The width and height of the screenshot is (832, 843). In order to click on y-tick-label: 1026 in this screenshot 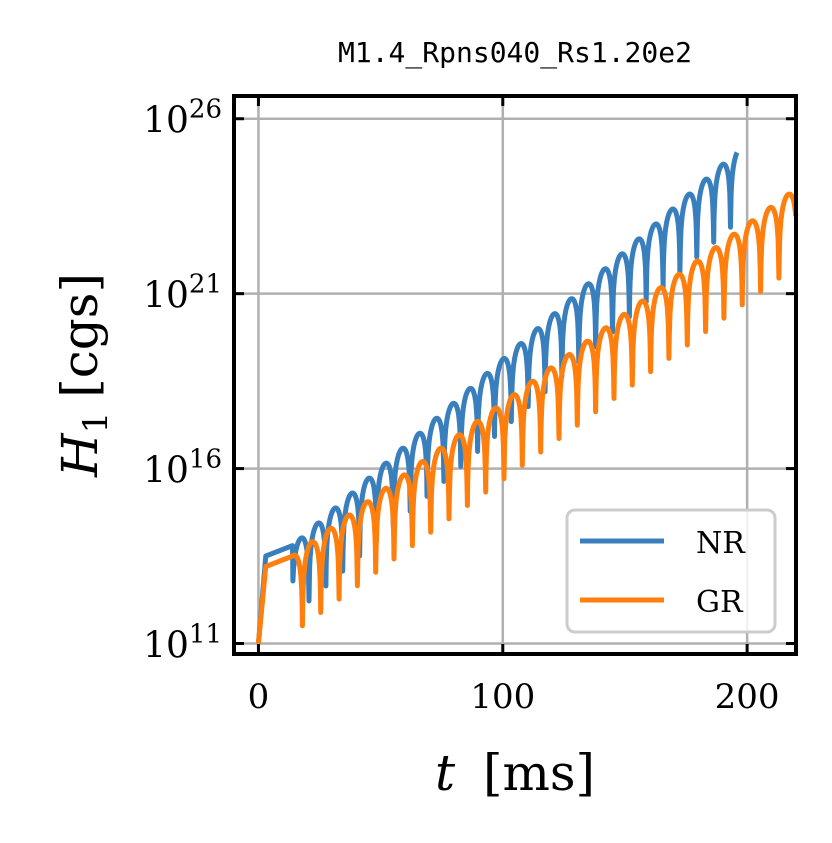, I will do `click(182, 118)`.